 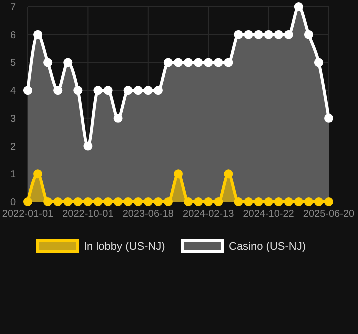 I want to click on y-tick-label: 5, so click(x=13, y=64).